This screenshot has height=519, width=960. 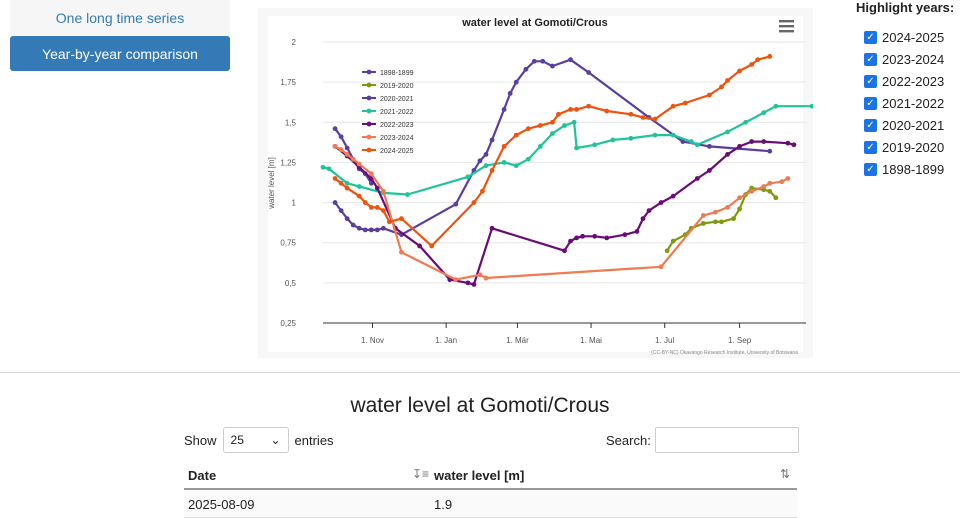 What do you see at coordinates (369, 98) in the screenshot?
I see `legend-marker-2020-2021` at bounding box center [369, 98].